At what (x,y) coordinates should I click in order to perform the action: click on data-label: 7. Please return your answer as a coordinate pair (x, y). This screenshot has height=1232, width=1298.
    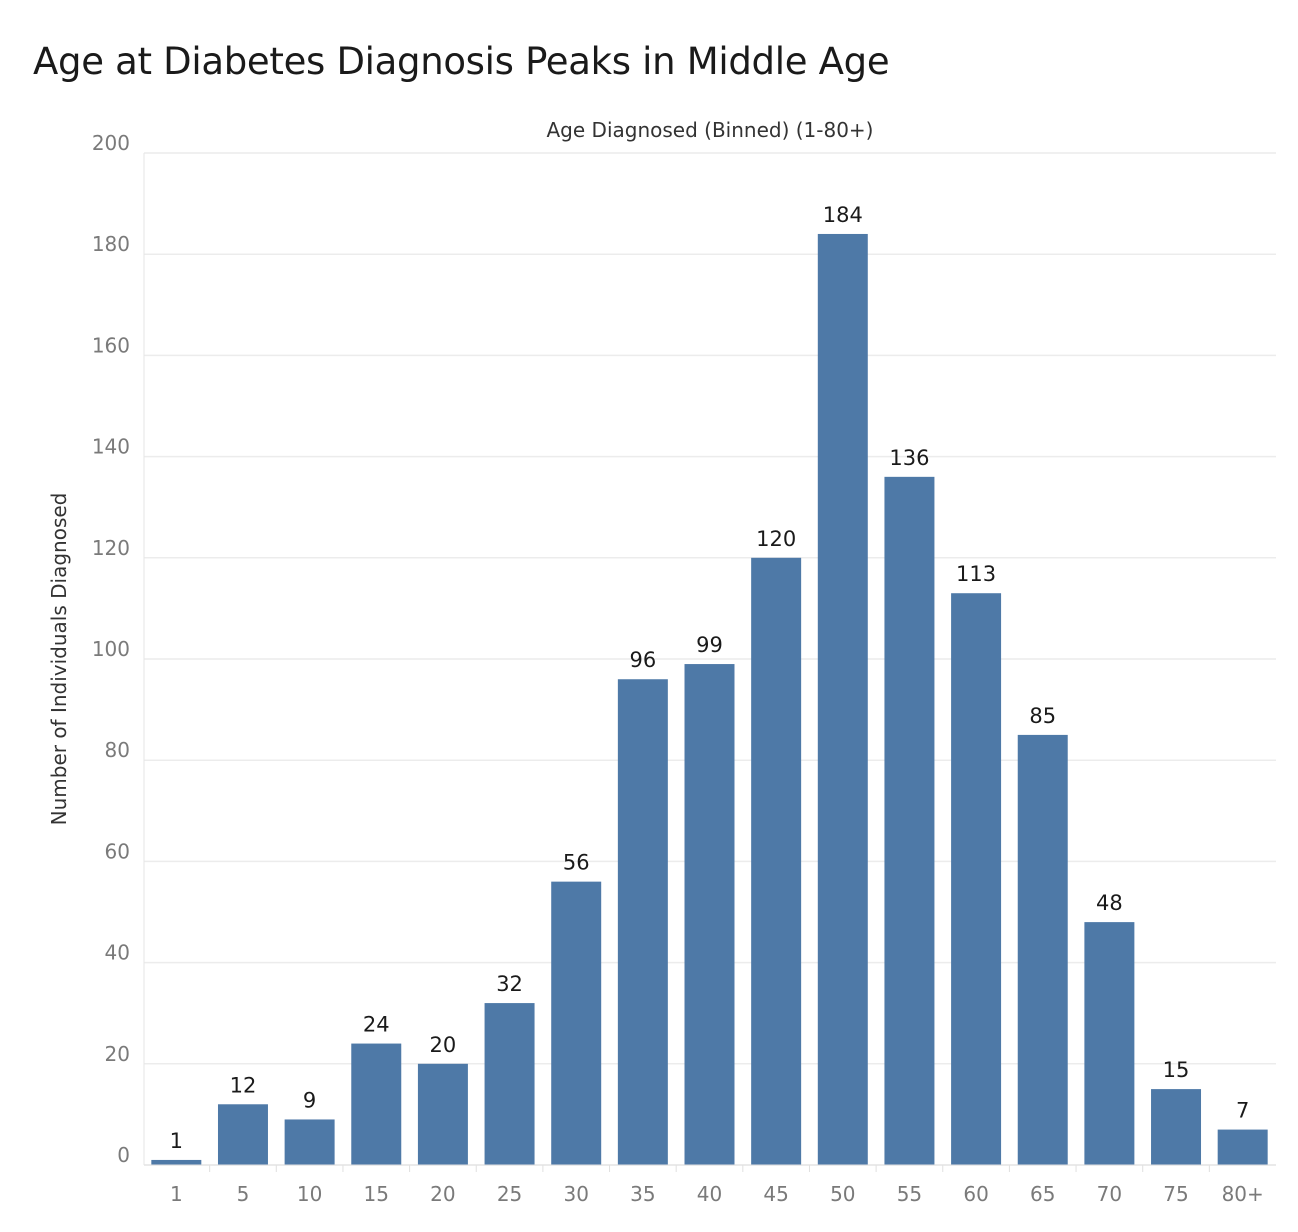
    Looking at the image, I should click on (1242, 1111).